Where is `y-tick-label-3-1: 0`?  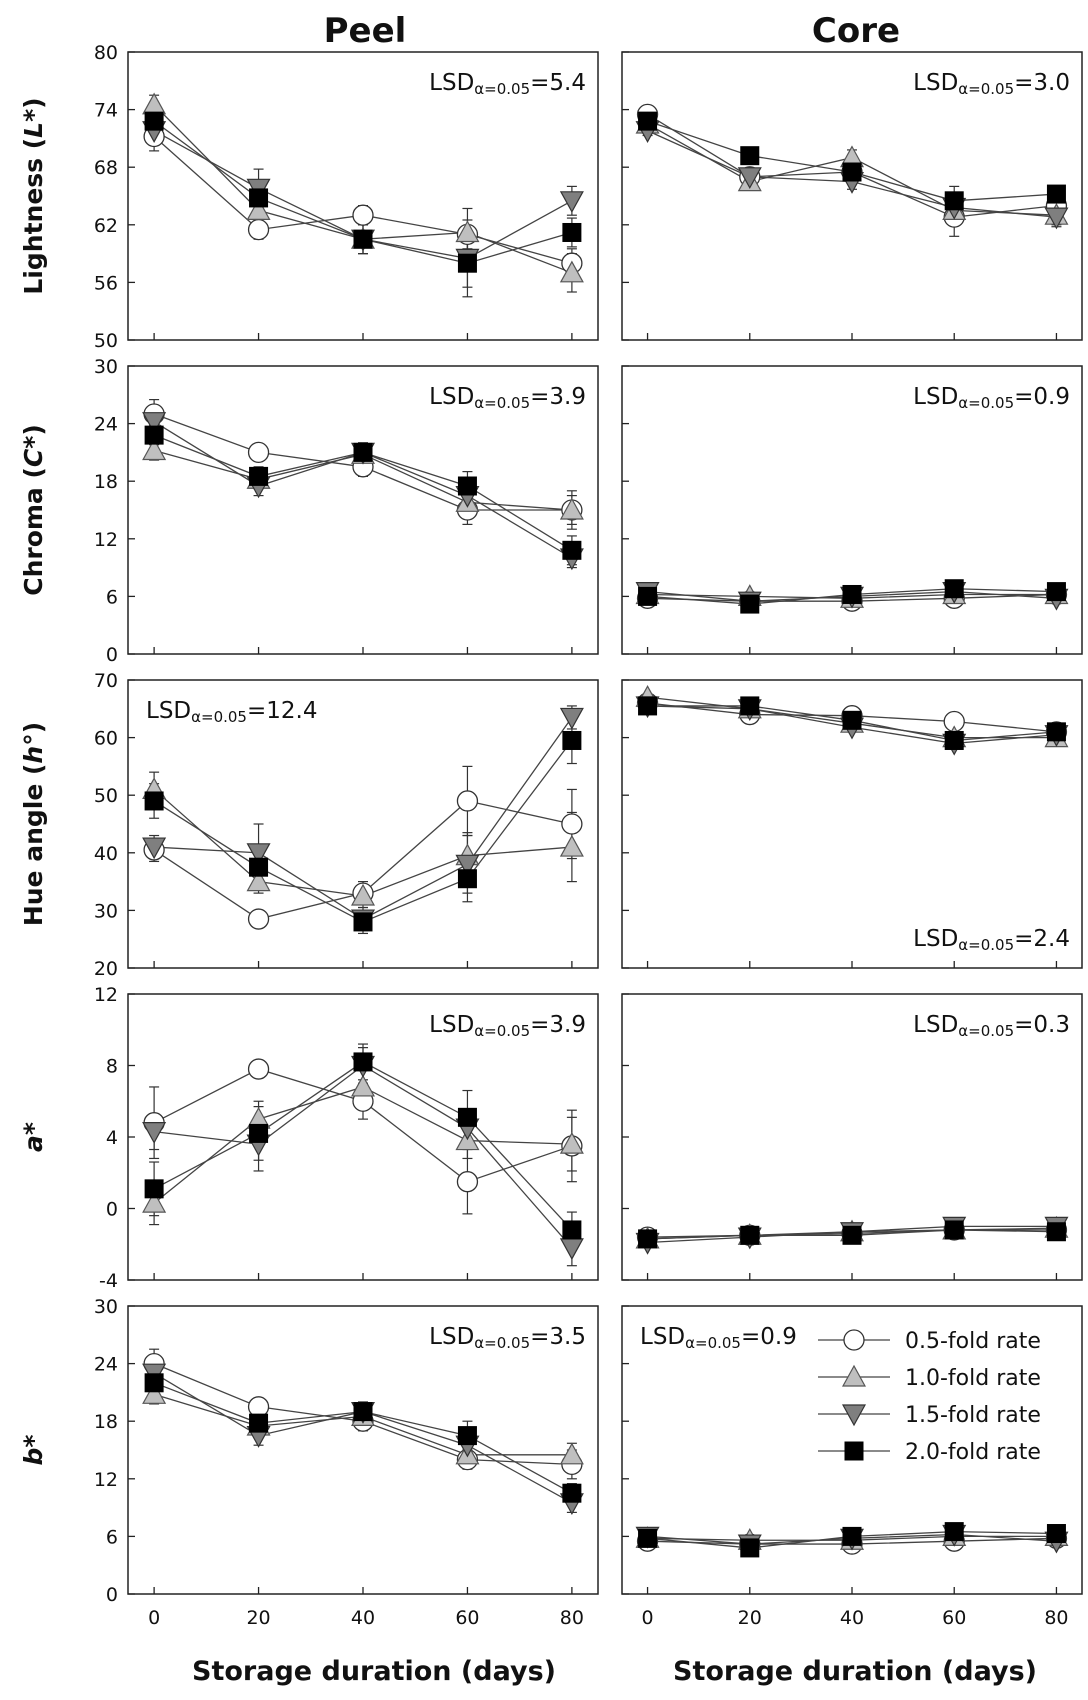 y-tick-label-3-1: 0 is located at coordinates (112, 1210).